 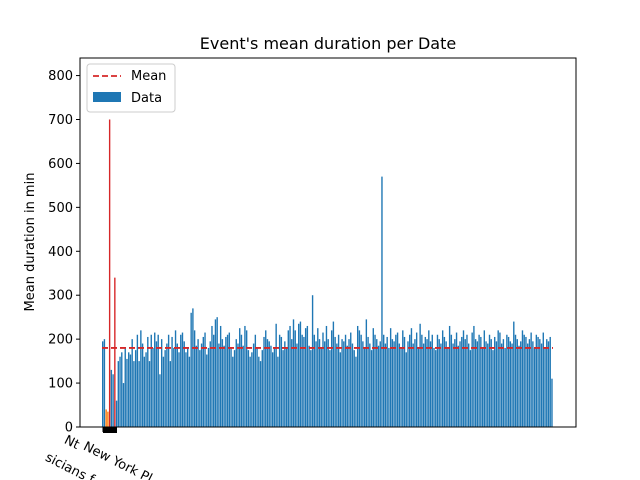 What do you see at coordinates (107, 97) in the screenshot?
I see `legend-data-swatch` at bounding box center [107, 97].